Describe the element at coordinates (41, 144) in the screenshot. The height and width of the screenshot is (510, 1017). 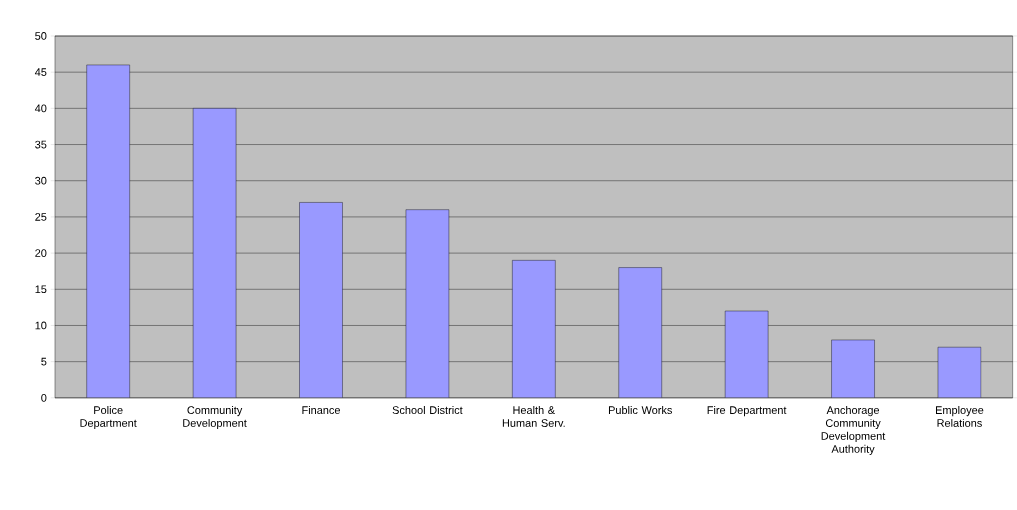
I see `y-tick-label: 35` at that location.